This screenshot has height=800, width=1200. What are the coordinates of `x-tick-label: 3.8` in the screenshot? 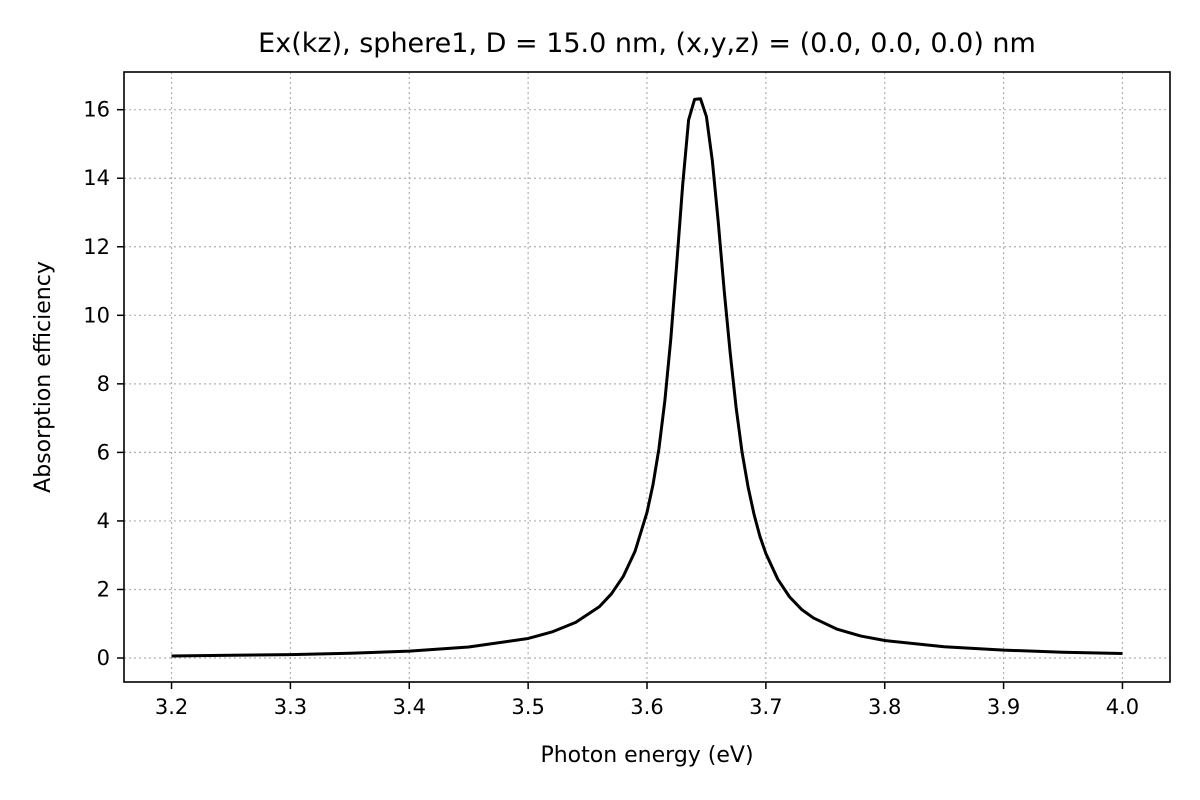 It's located at (884, 707).